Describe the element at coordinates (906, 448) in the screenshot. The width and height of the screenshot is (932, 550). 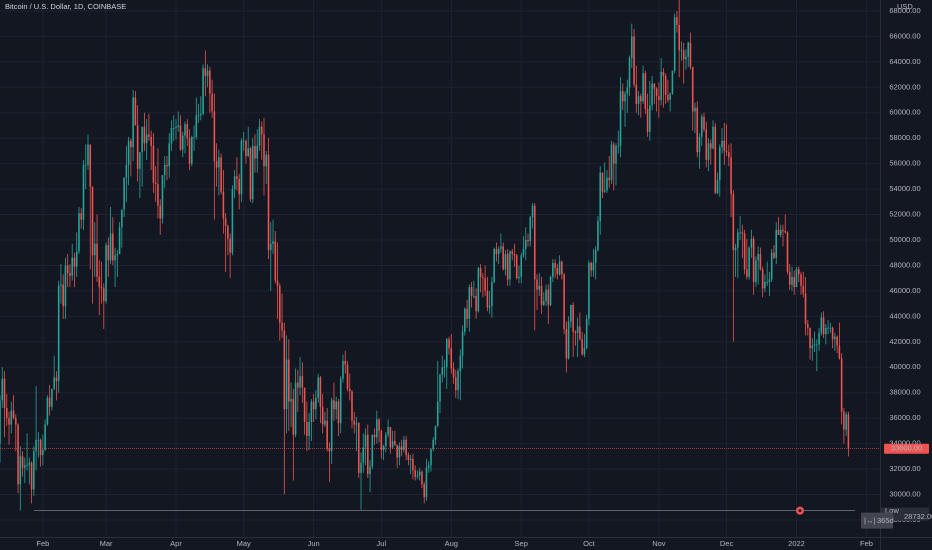
I see `last-price-label: 33600.00` at that location.